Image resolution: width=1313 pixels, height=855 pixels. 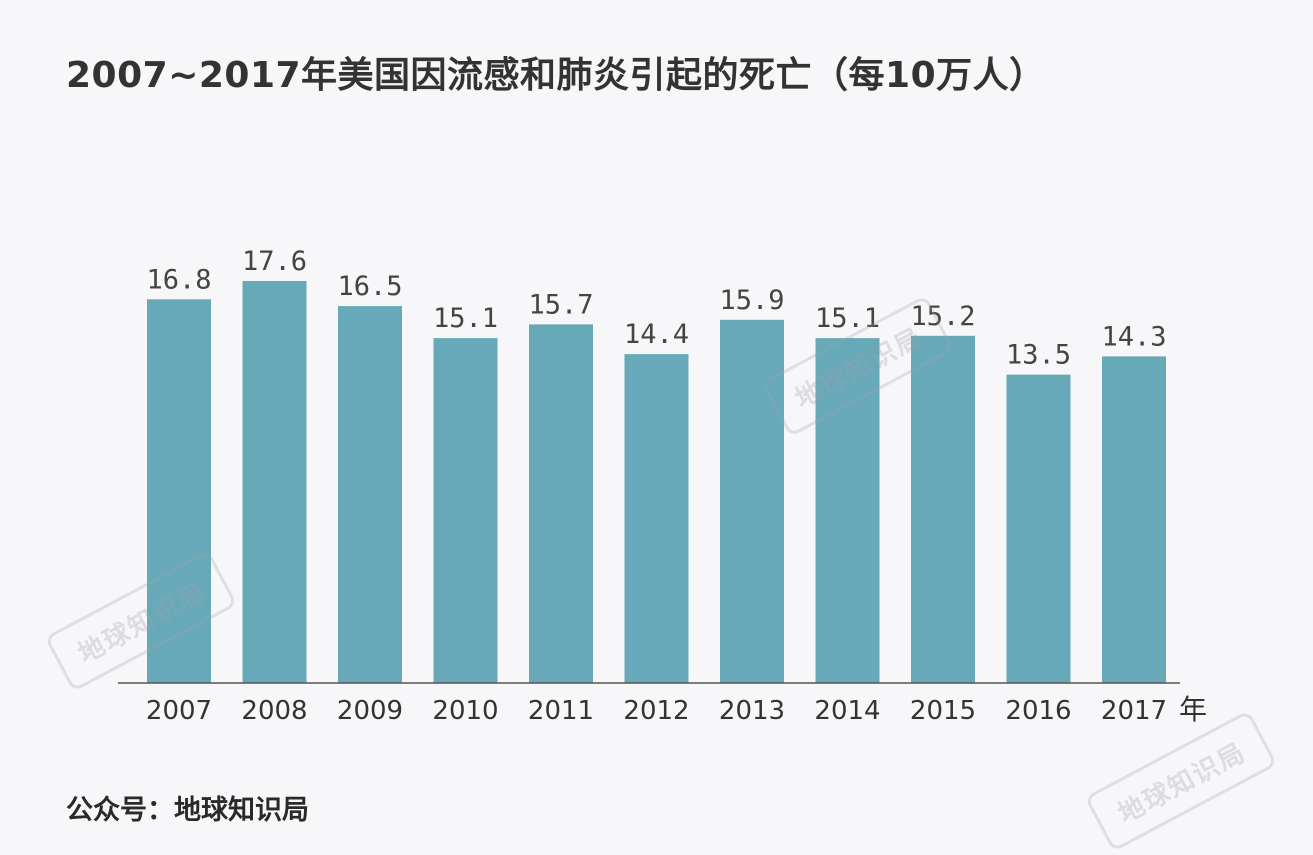 I want to click on value-label-2013: 15.9, so click(x=751, y=300).